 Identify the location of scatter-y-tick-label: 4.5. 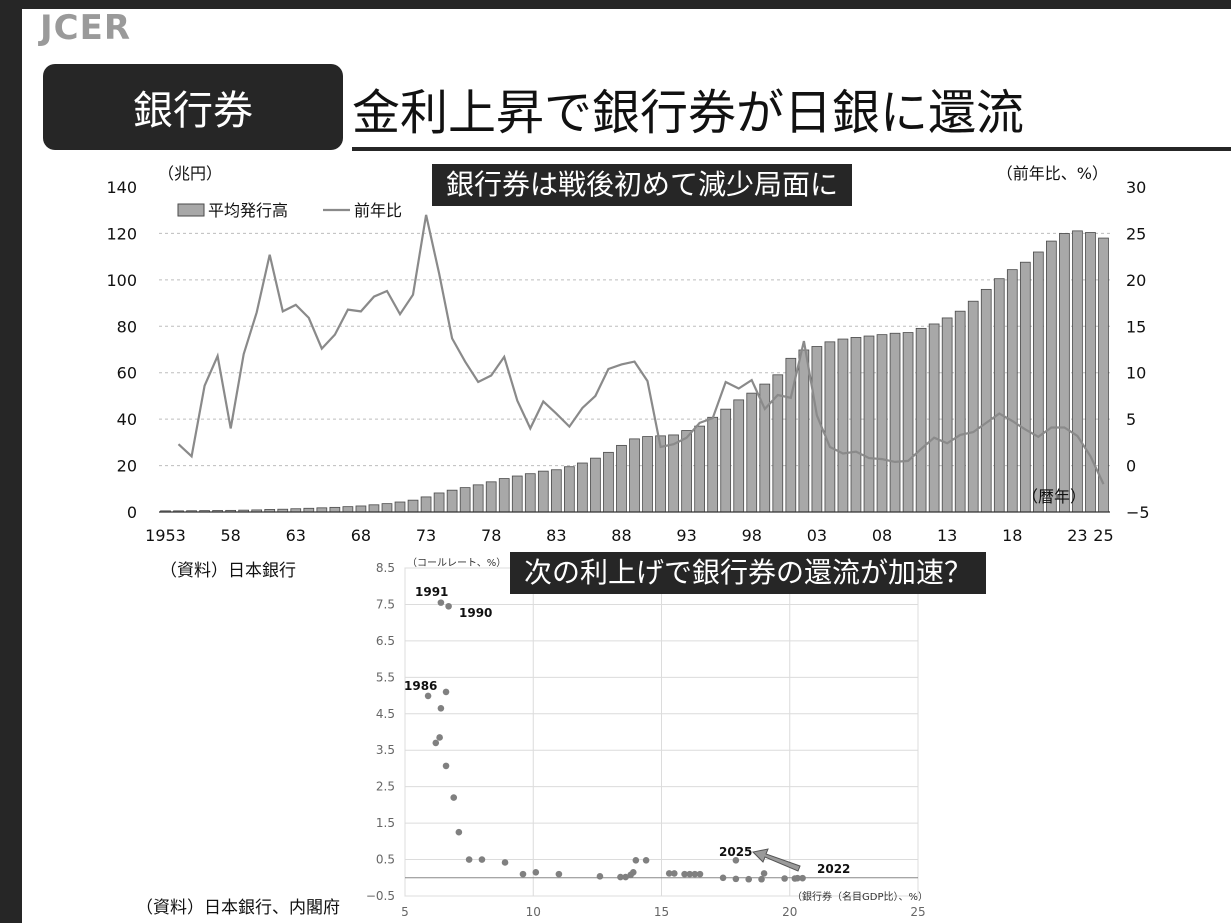
(385, 714).